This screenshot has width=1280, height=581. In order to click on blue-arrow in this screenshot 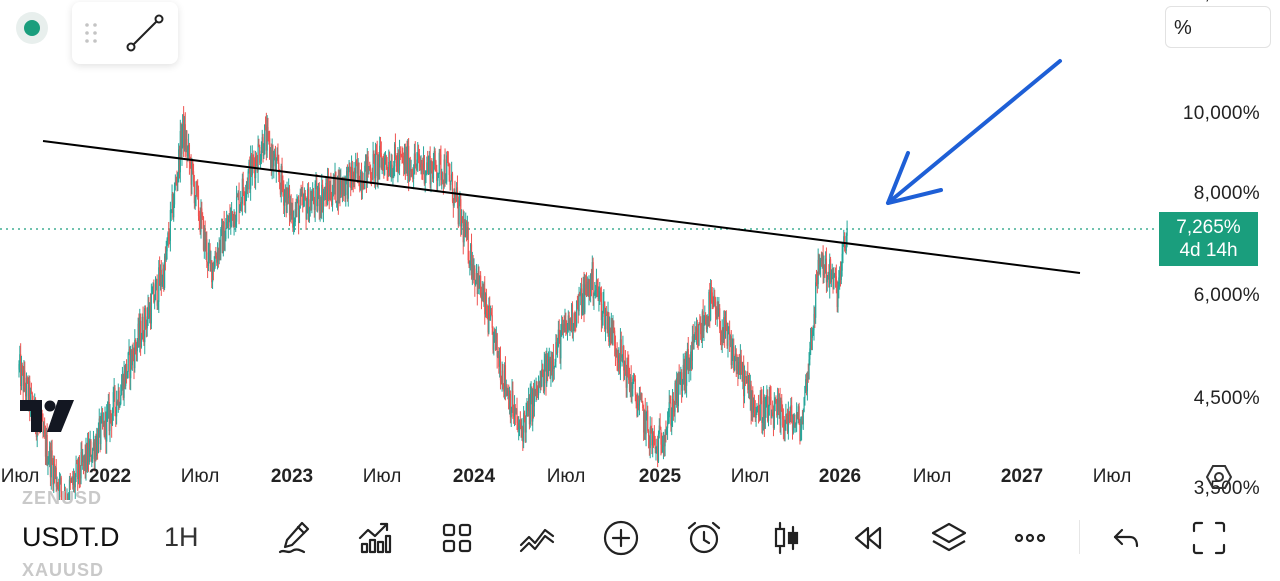, I will do `click(974, 132)`.